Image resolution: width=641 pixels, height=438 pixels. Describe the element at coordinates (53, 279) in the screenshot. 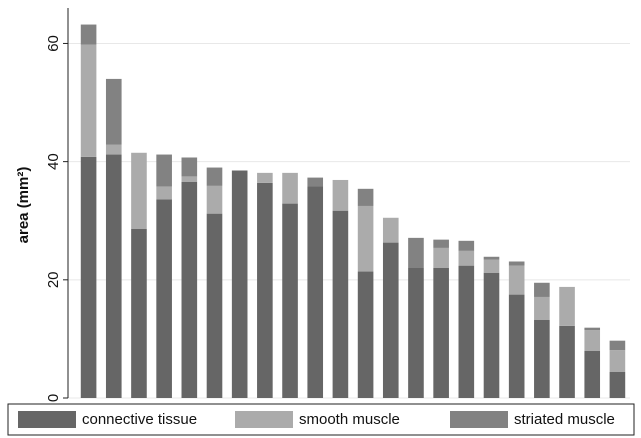

I see `y-tick-label: 20` at that location.